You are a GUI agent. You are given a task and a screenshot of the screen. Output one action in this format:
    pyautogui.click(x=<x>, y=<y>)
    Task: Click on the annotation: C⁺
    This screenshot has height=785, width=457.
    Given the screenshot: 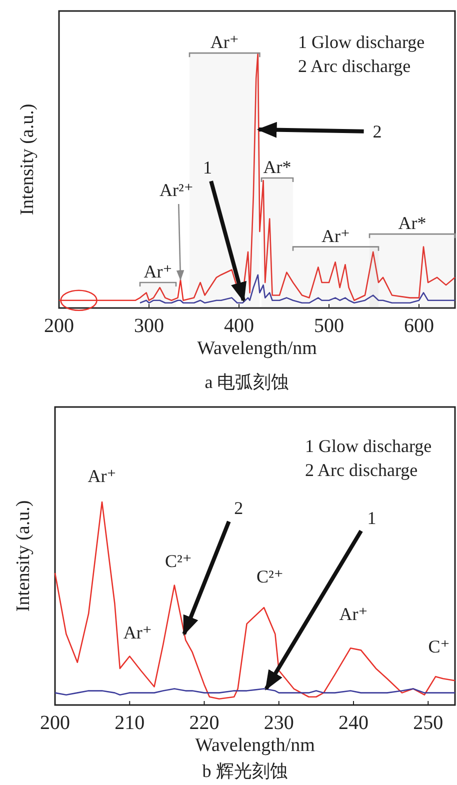 What is the action you would take?
    pyautogui.click(x=439, y=646)
    